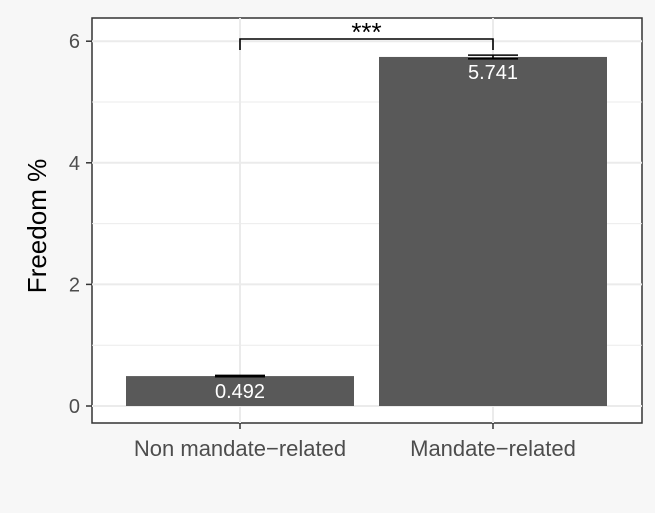 This screenshot has height=513, width=655. What do you see at coordinates (240, 448) in the screenshot?
I see `x-tick-label: Non mandate−related` at bounding box center [240, 448].